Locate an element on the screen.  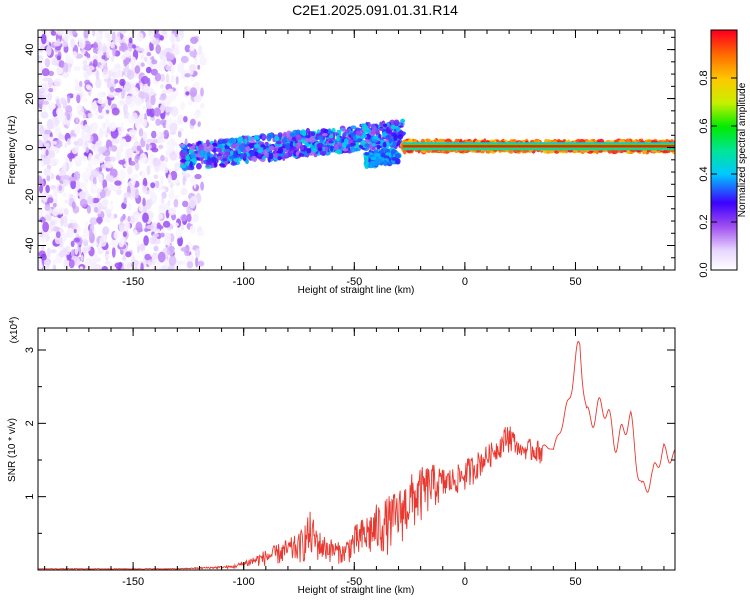
peak-band-core is located at coordinates (538, 146).